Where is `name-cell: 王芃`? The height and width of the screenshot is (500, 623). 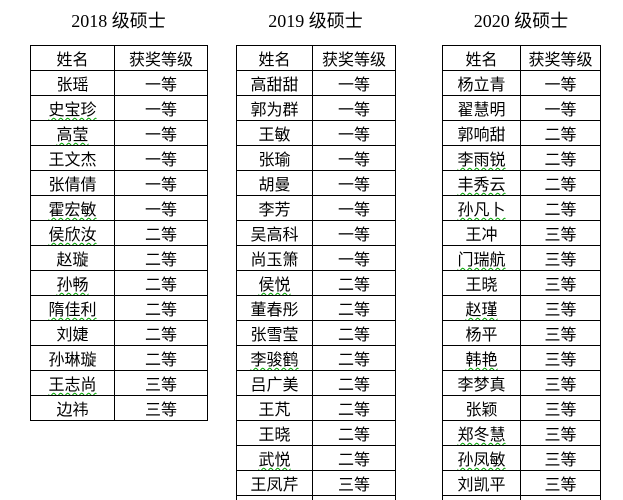
name-cell: 王芃 is located at coordinates (274, 408).